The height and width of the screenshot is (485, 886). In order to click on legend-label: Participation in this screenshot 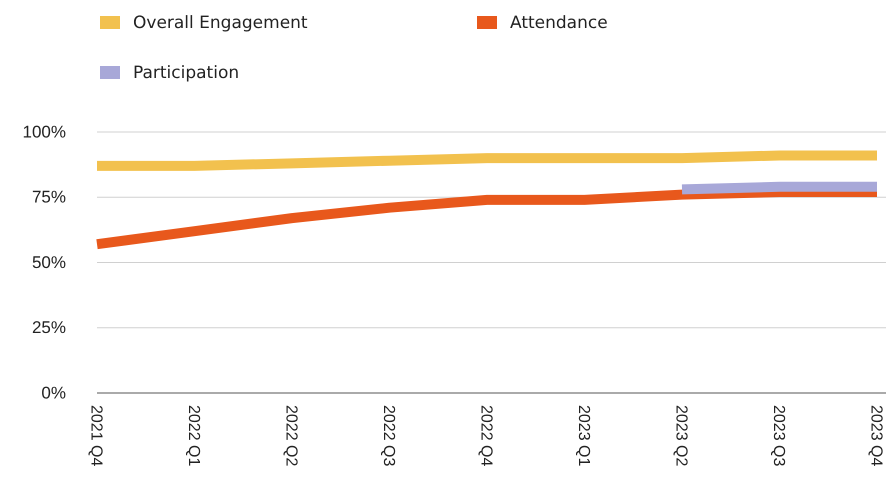, I will do `click(186, 72)`.